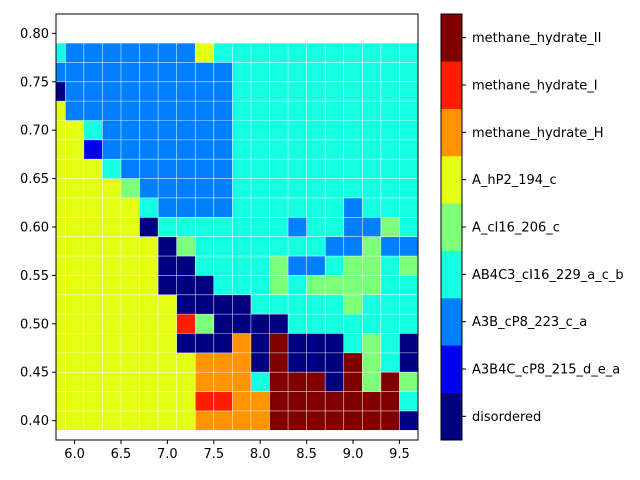 This screenshot has width=640, height=480. What do you see at coordinates (237, 451) in the screenshot?
I see `x-axis: 6.0 6.5 7.0 7.5 8.0 8.5 9.0 9.5` at bounding box center [237, 451].